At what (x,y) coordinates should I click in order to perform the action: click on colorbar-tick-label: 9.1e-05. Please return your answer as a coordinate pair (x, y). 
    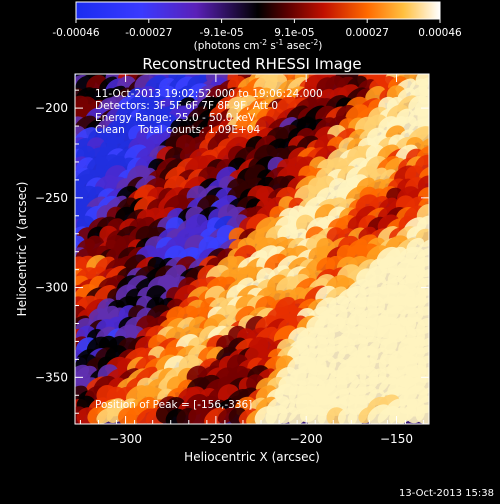
    Looking at the image, I should click on (294, 33).